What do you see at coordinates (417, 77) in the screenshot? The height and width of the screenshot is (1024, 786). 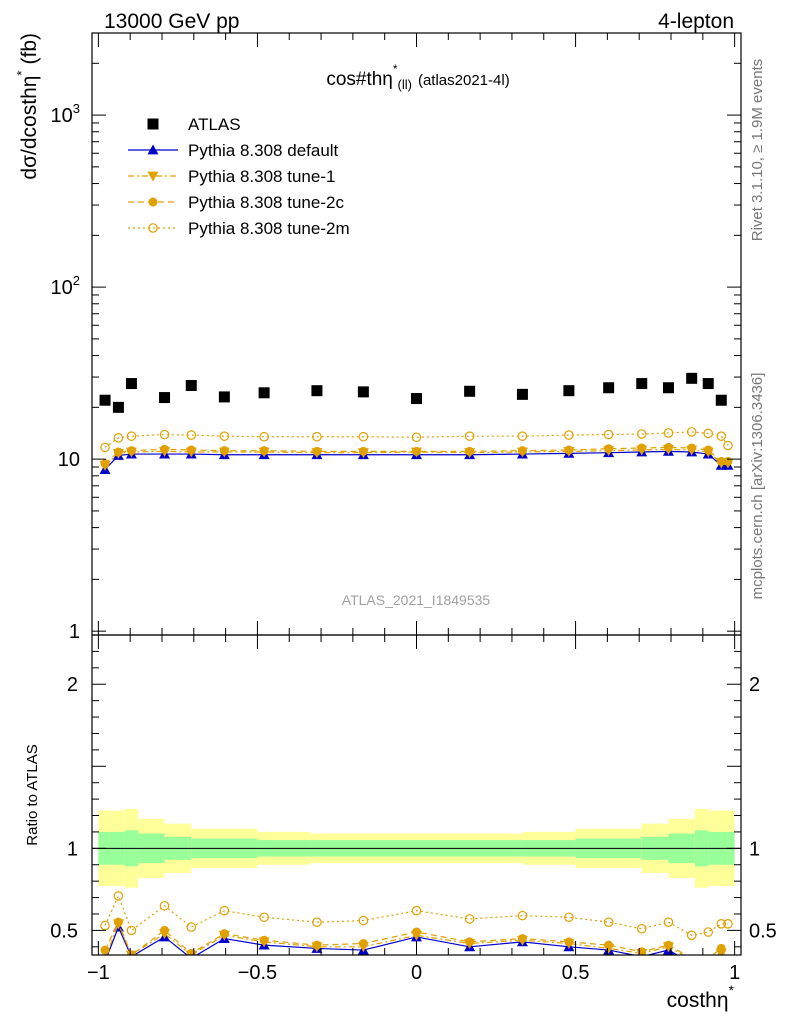 I see `main-title: cos#thη*(ll) (atlas2021-4l)` at bounding box center [417, 77].